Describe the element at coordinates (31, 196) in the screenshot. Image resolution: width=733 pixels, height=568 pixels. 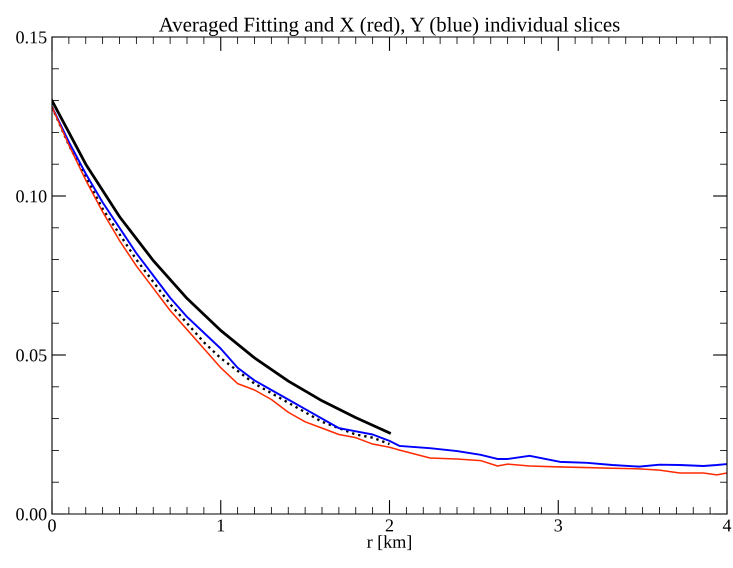
I see `y-tick-label: 0.10` at that location.